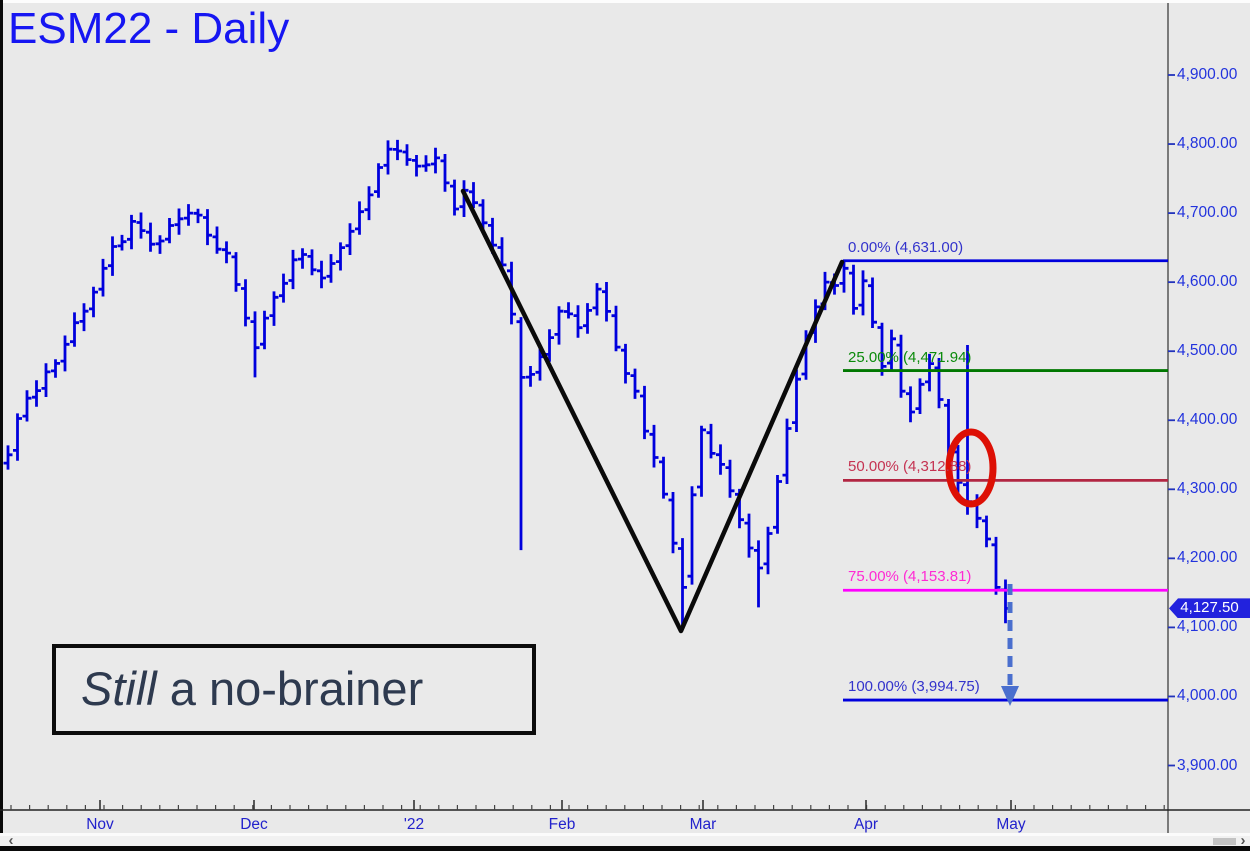 This screenshot has width=1250, height=851. Describe the element at coordinates (625, 834) in the screenshot. I see `scrollbar-top-strip` at that location.